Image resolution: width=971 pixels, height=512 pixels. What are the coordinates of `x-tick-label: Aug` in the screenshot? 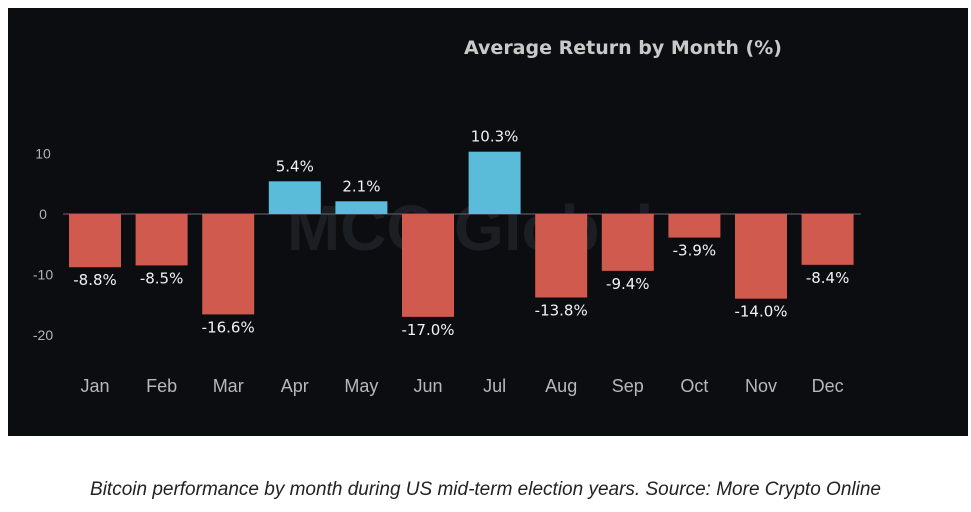 It's located at (561, 386).